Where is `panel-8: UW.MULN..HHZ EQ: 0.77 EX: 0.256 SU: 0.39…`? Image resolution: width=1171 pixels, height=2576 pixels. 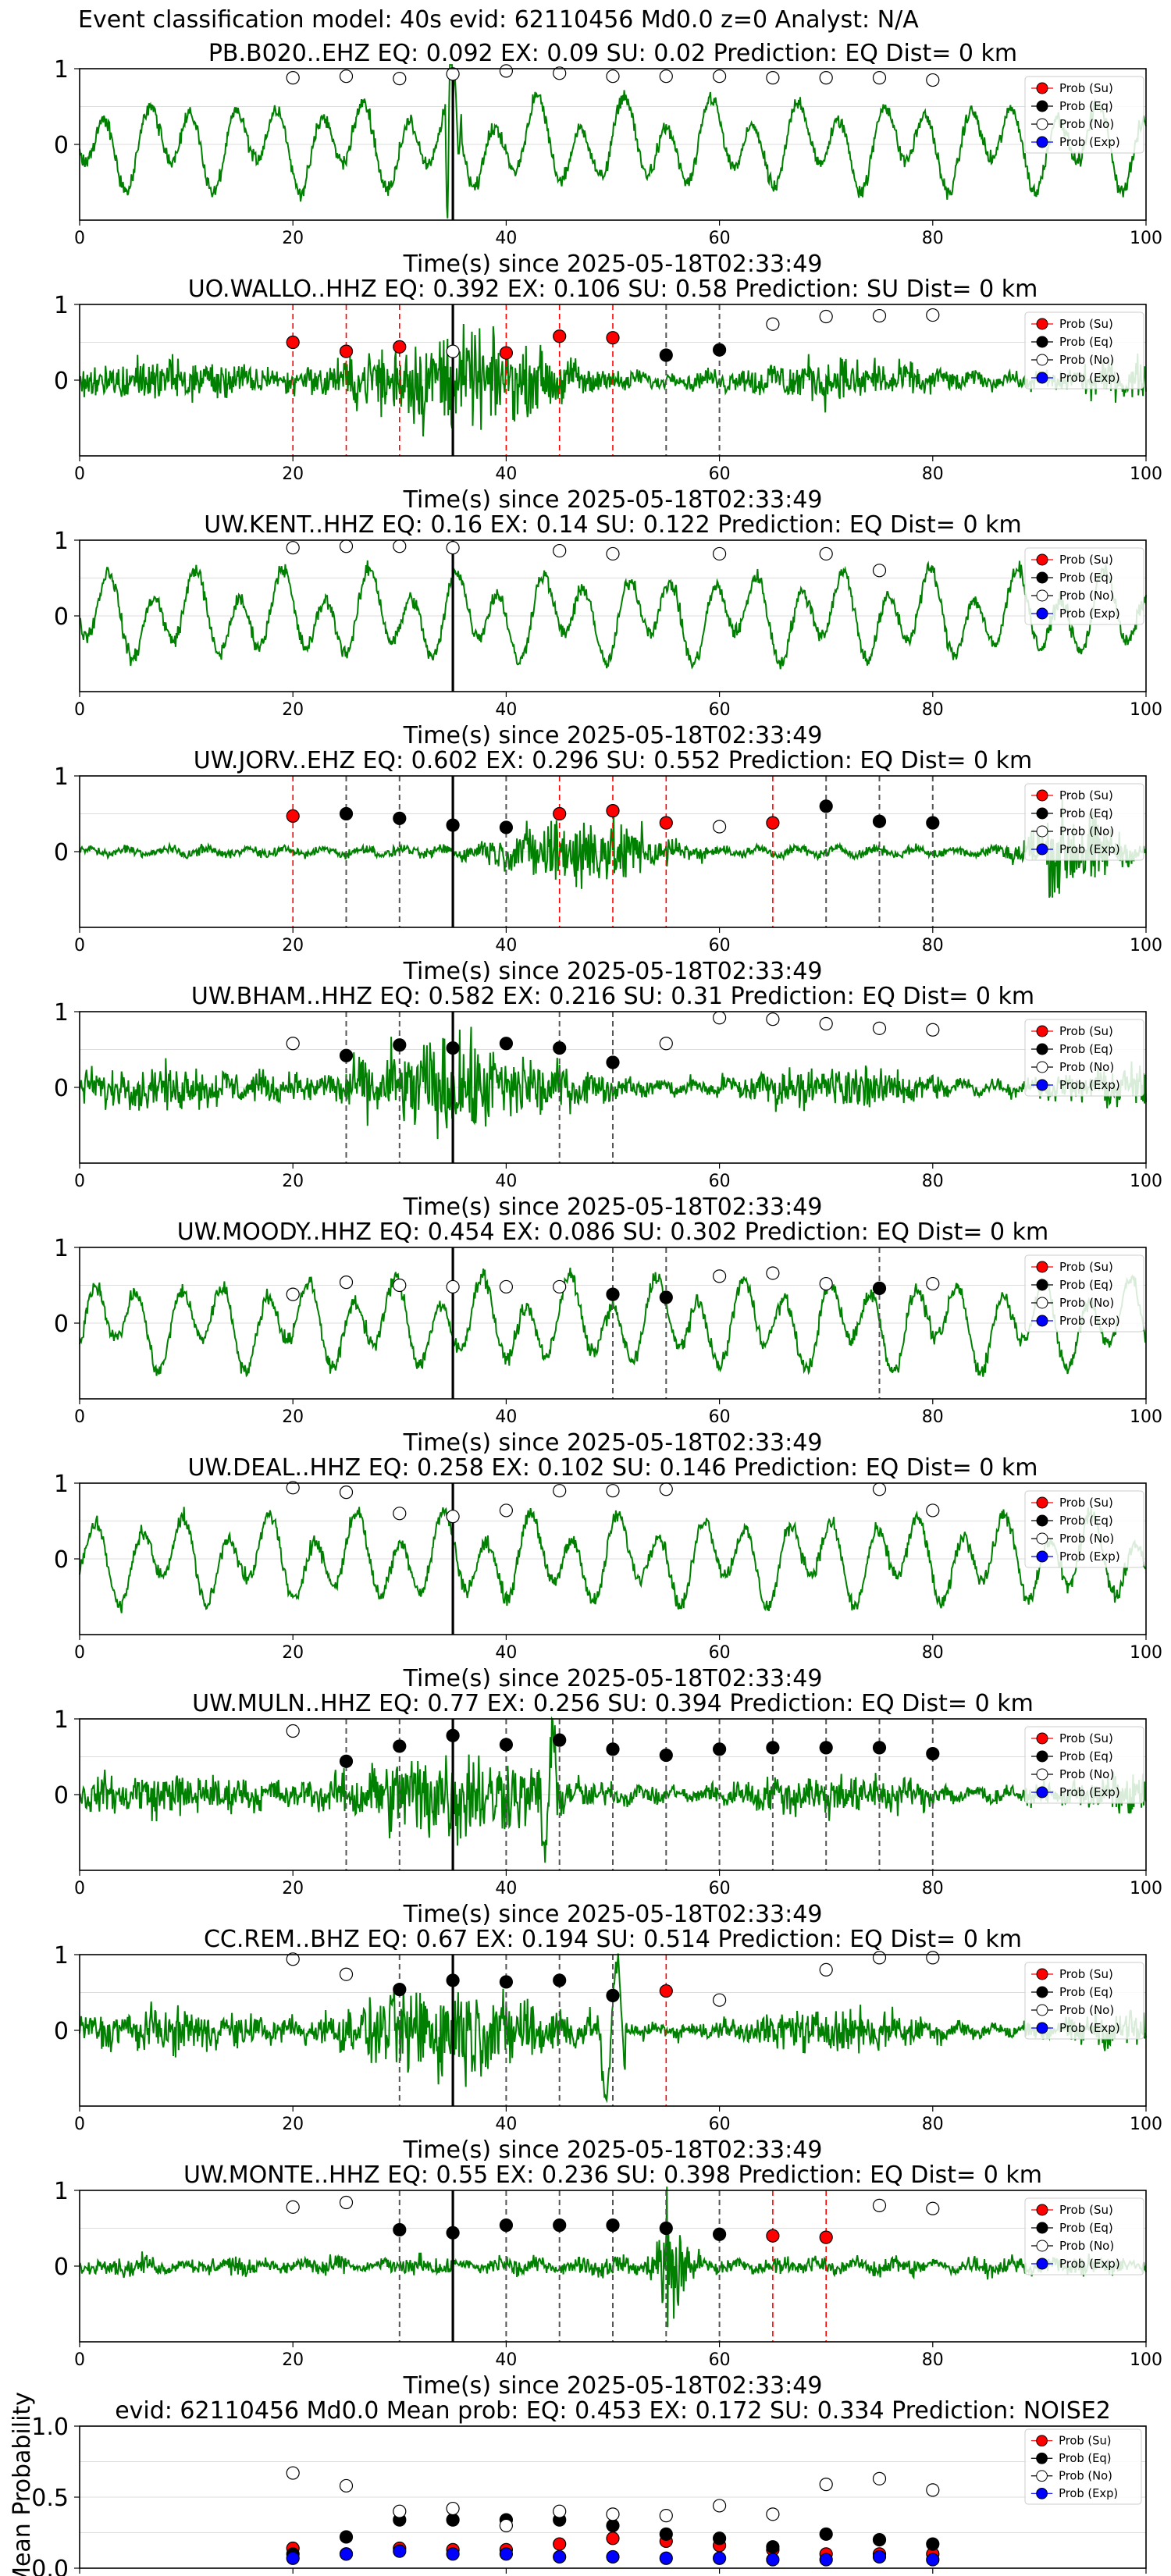 panel-8: UW.MULN..HHZ EQ: 0.77 EX: 0.256 SU: 0.39… is located at coordinates (608, 1809).